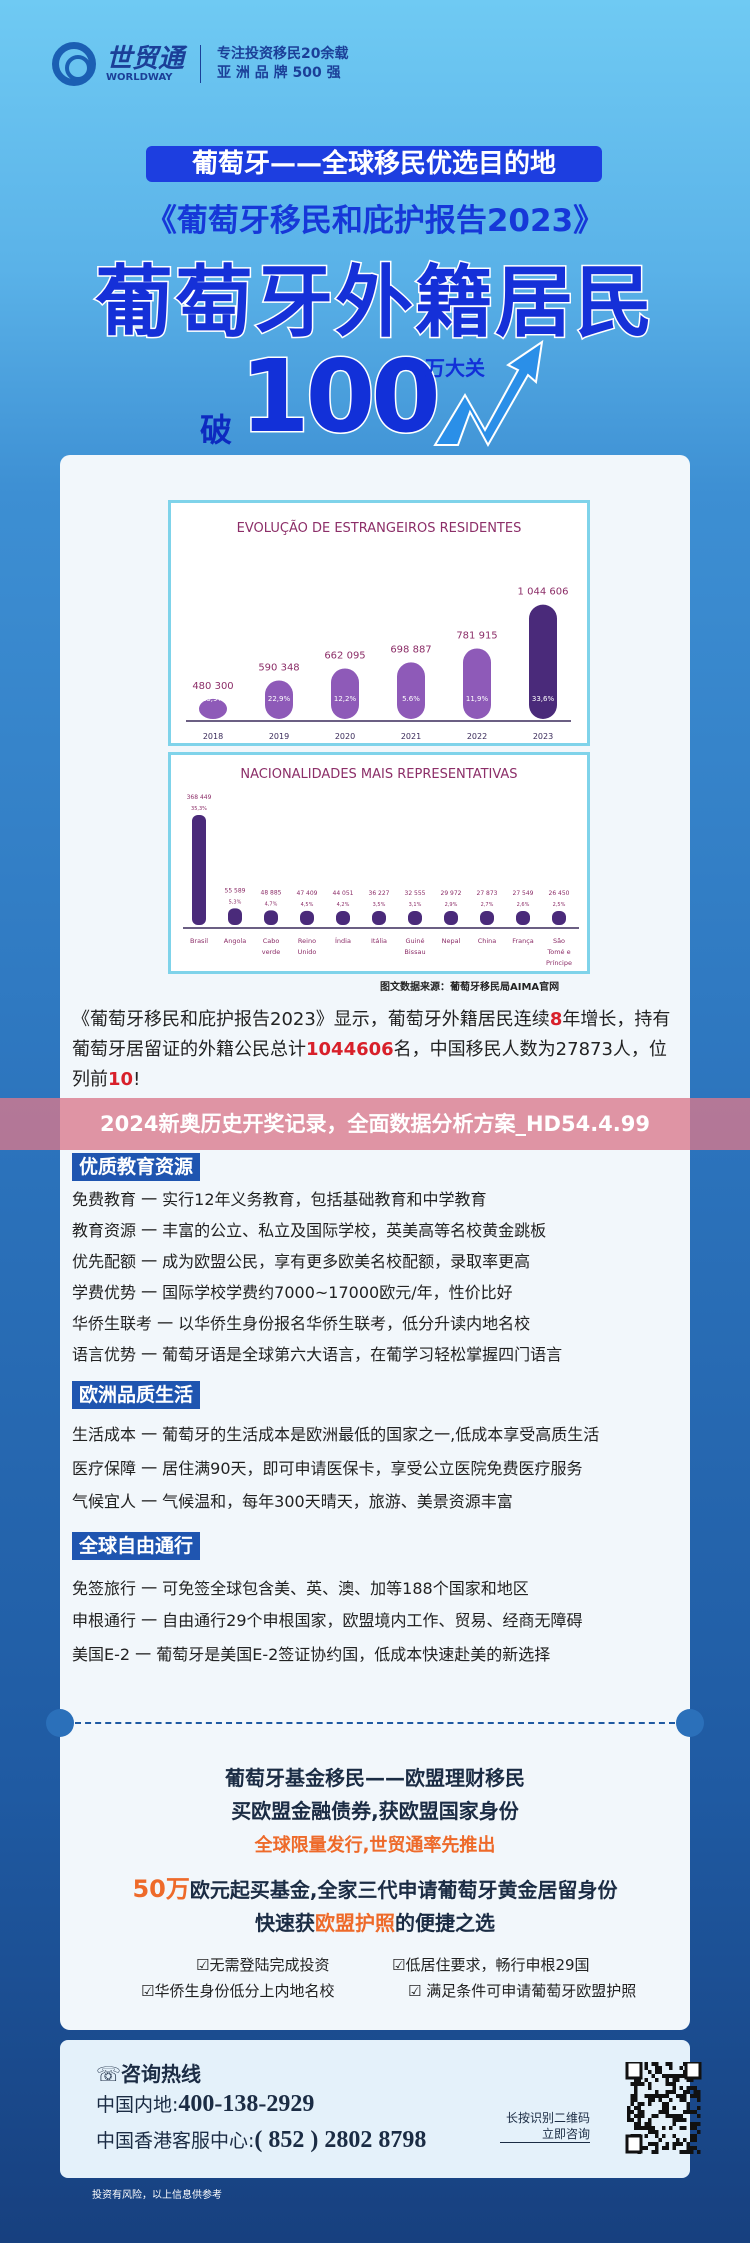 This screenshot has width=750, height=2243. What do you see at coordinates (476, 635) in the screenshot?
I see `value-label: 781 915` at bounding box center [476, 635].